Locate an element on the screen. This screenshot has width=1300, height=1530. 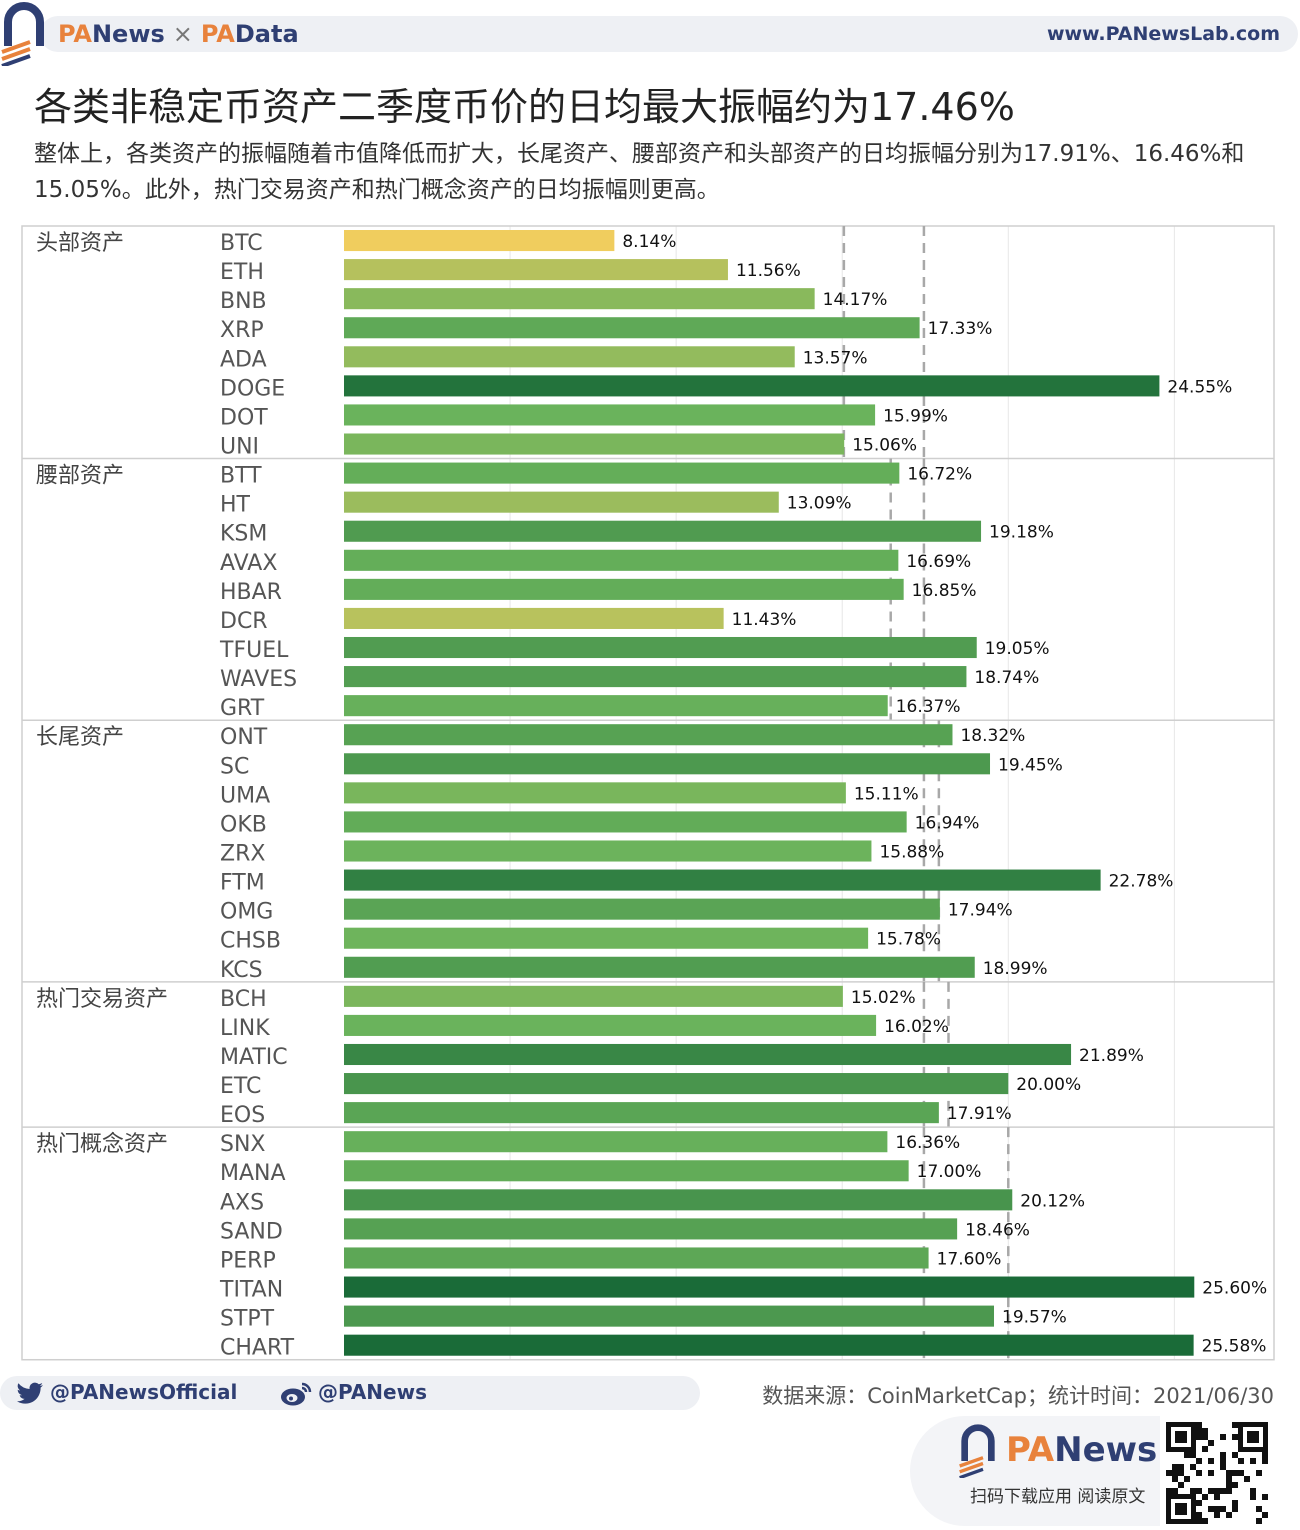
data-label: 19.57% is located at coordinates (1034, 1318).